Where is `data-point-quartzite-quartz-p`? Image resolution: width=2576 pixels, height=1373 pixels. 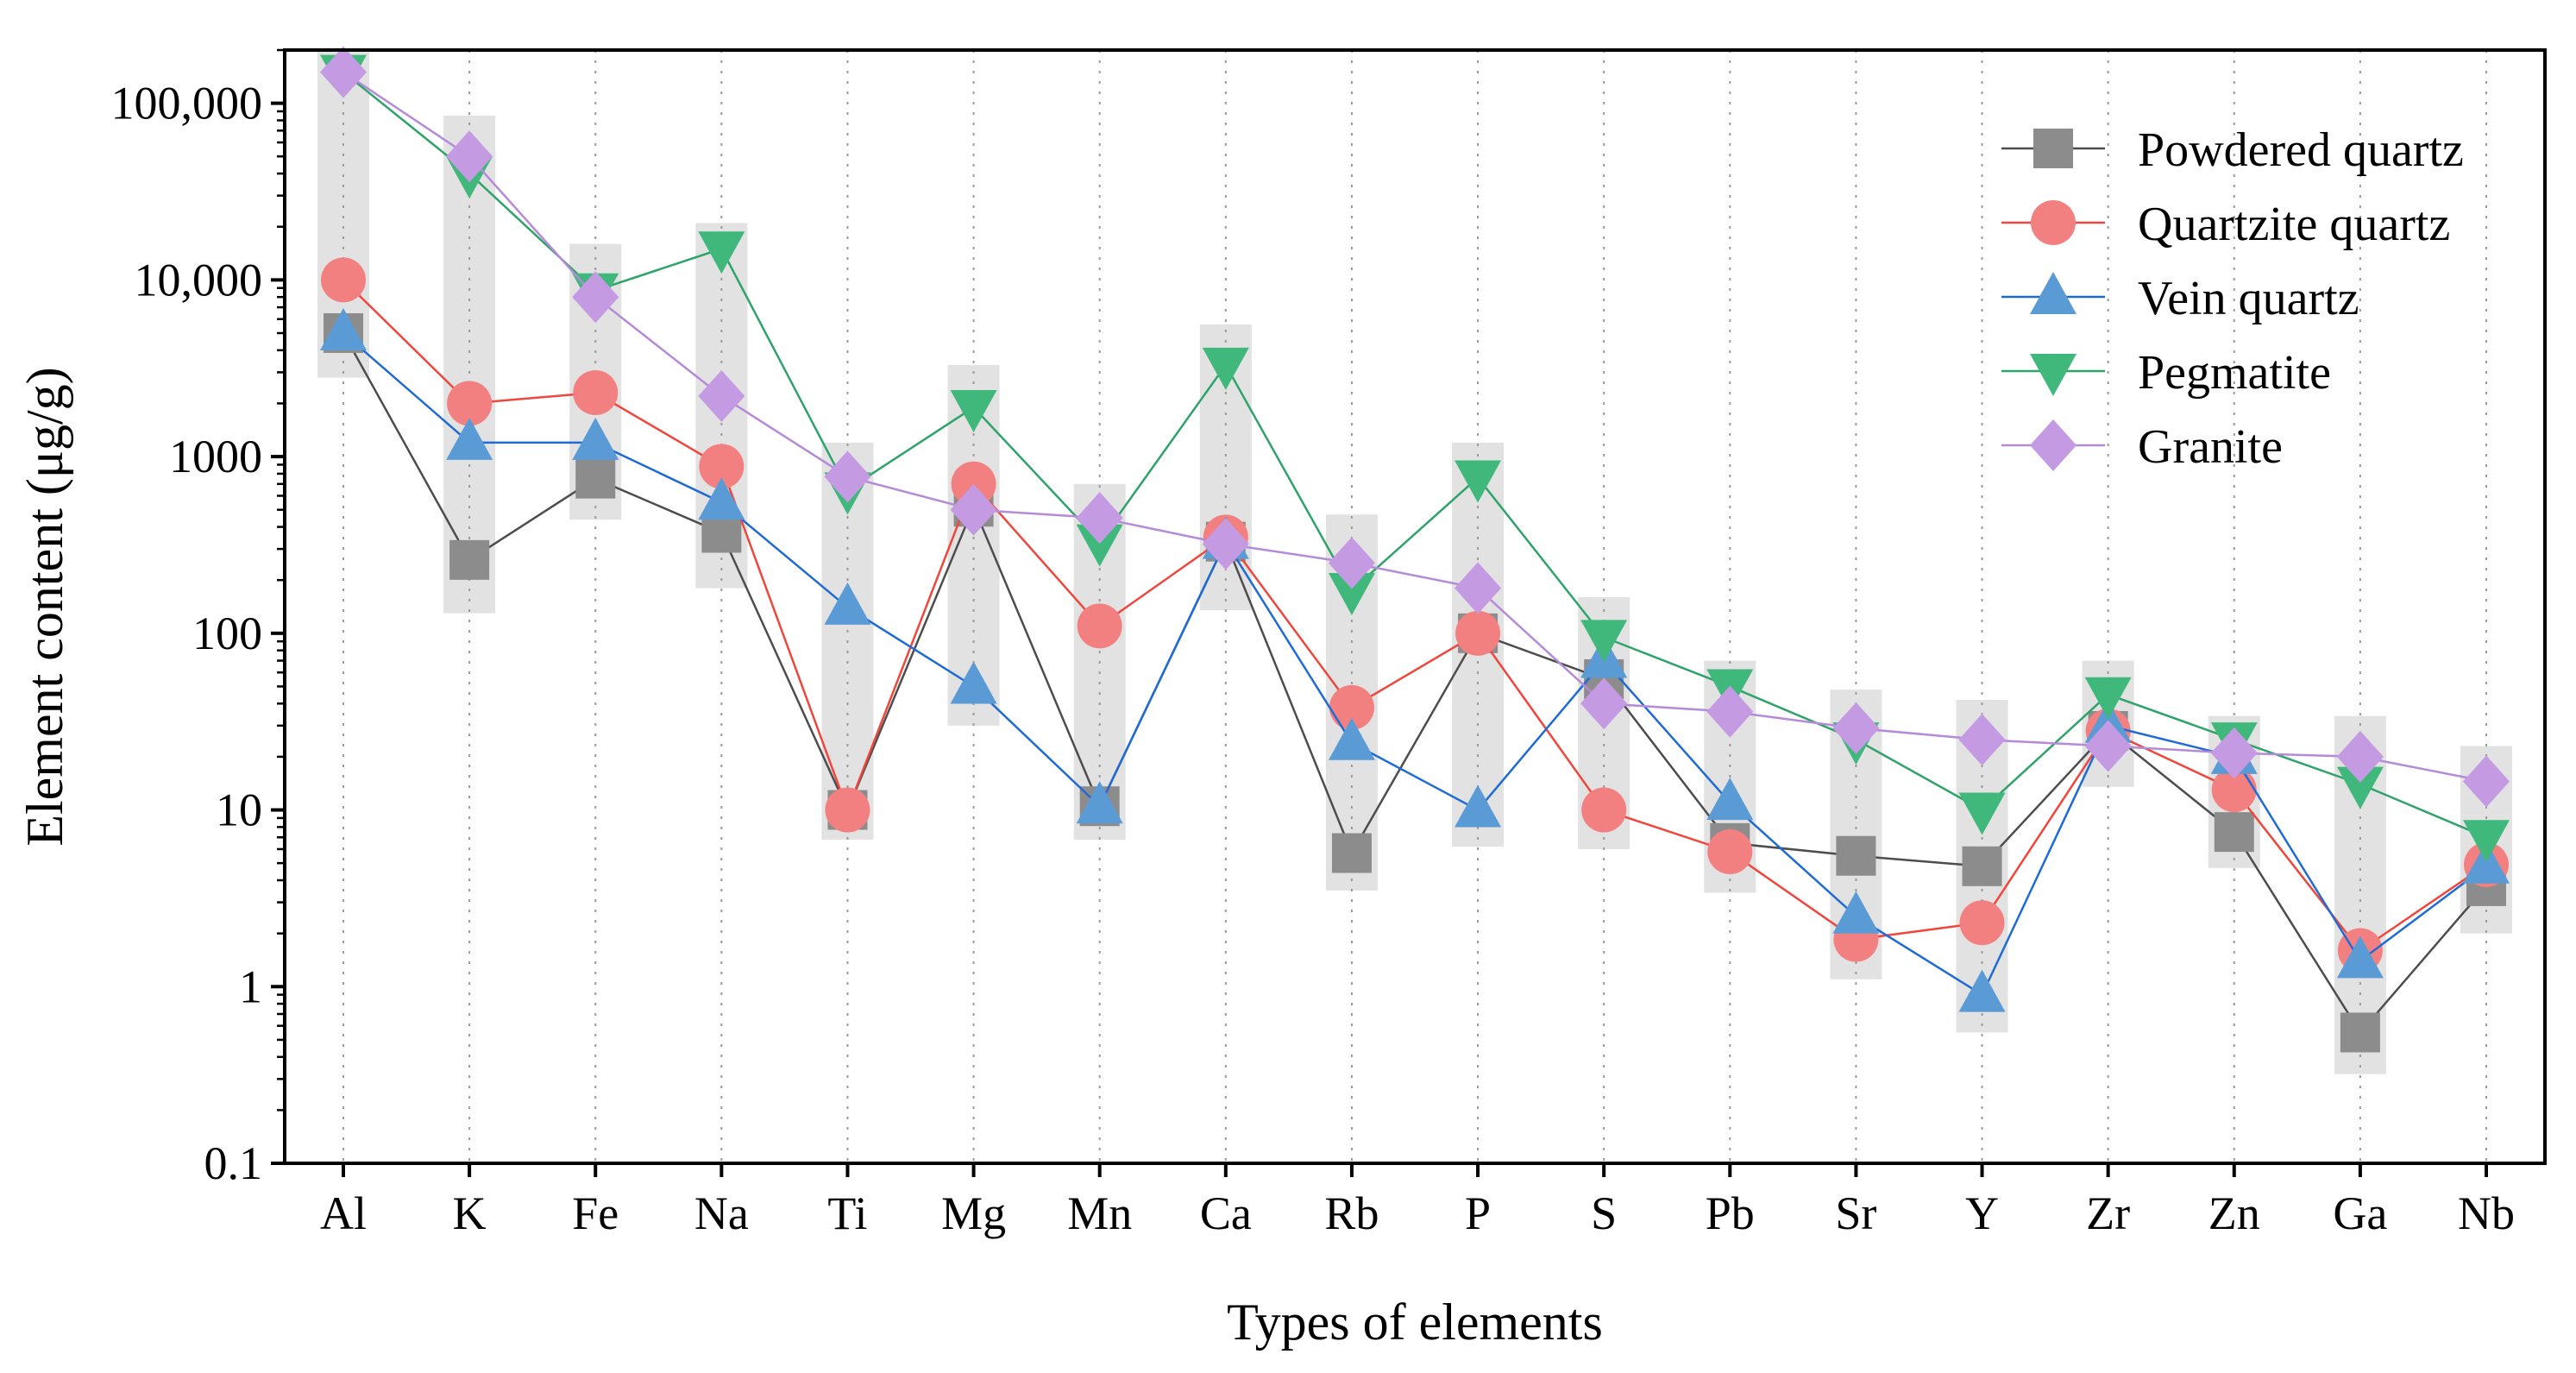 data-point-quartzite-quartz-p is located at coordinates (1478, 633).